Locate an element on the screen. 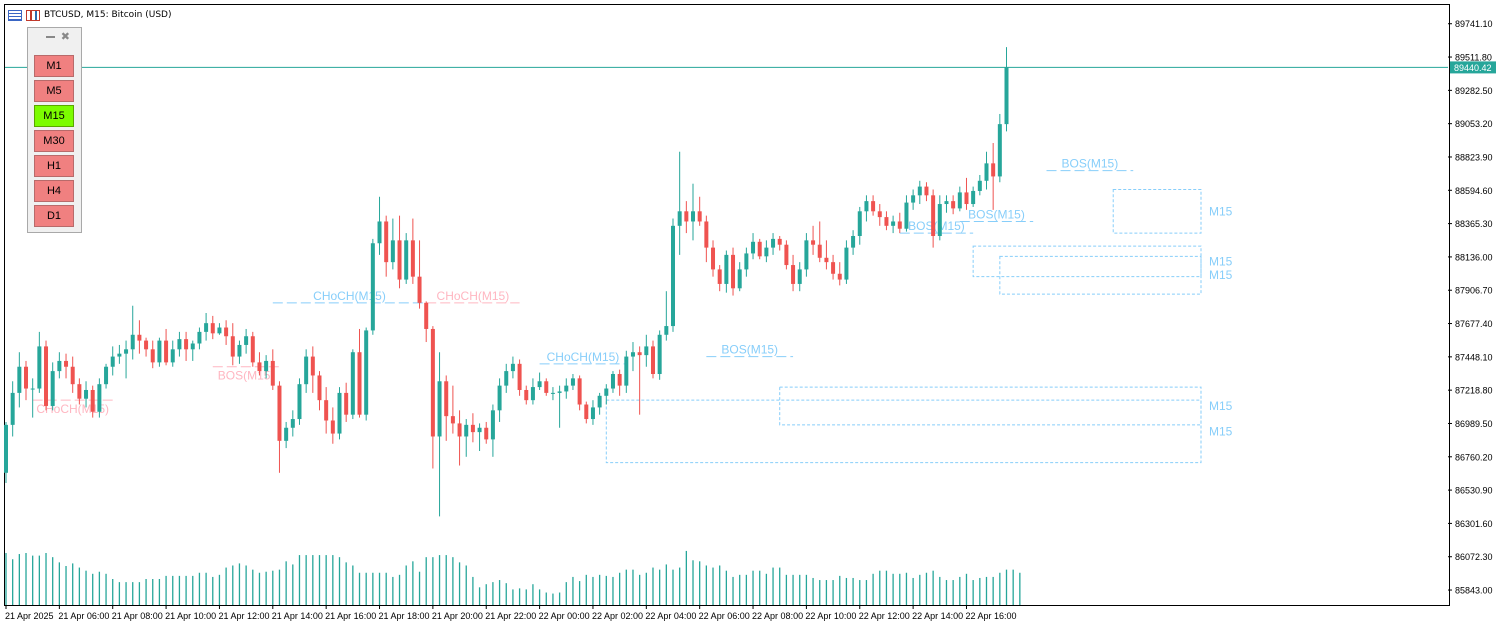 The image size is (1509, 629). timeframe-button-h4: H4 is located at coordinates (54, 191).